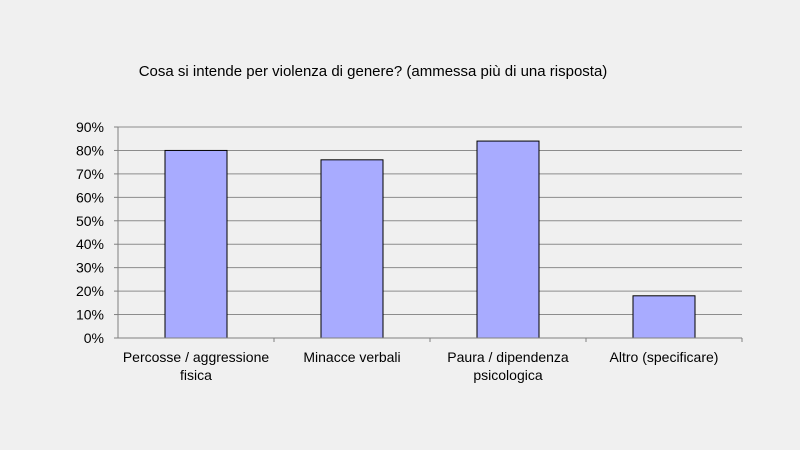  What do you see at coordinates (196, 357) in the screenshot?
I see `x-category-label: Percosse / aggressione` at bounding box center [196, 357].